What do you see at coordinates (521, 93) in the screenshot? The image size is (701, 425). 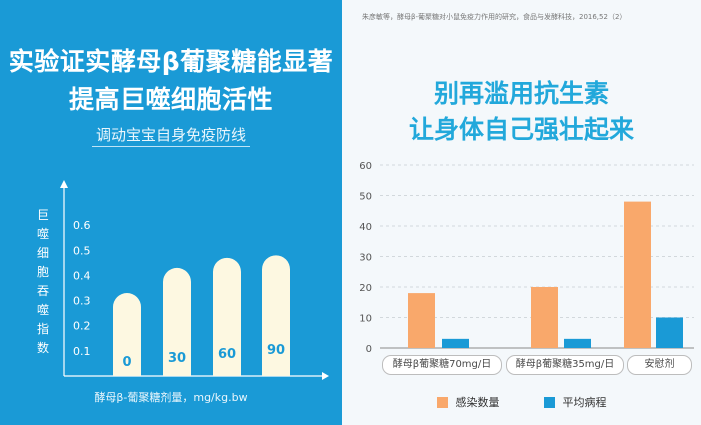 I see `right-title-line1: 别再滥用抗生素` at bounding box center [521, 93].